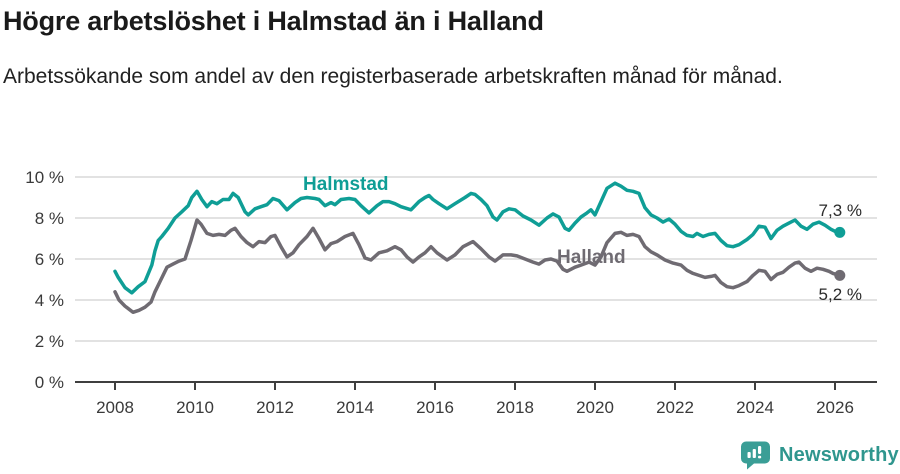 The height and width of the screenshot is (474, 900). What do you see at coordinates (515, 407) in the screenshot?
I see `x-axis-tick-label: 2018` at bounding box center [515, 407].